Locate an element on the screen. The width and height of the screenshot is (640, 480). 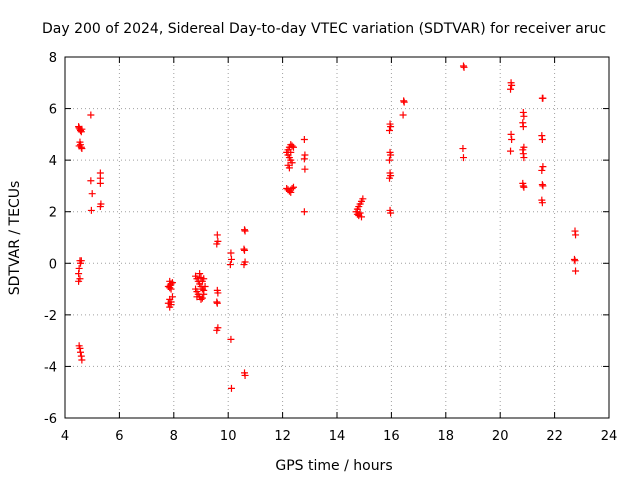
y-tick-label: -4 is located at coordinates (50, 367).